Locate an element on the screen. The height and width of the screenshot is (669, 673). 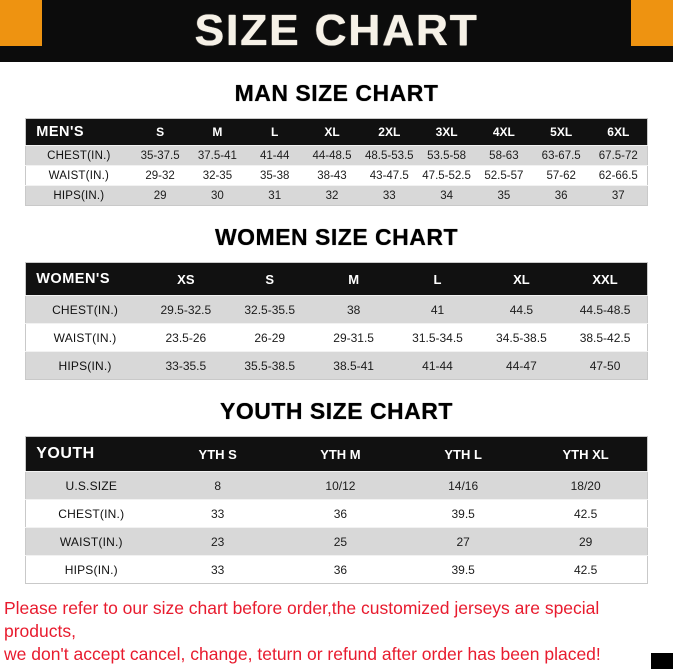
cell-value: 44.5-48.5 is located at coordinates (605, 309).